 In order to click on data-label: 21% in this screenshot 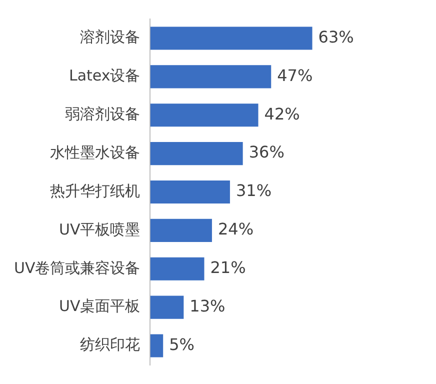, I will do `click(228, 268)`.